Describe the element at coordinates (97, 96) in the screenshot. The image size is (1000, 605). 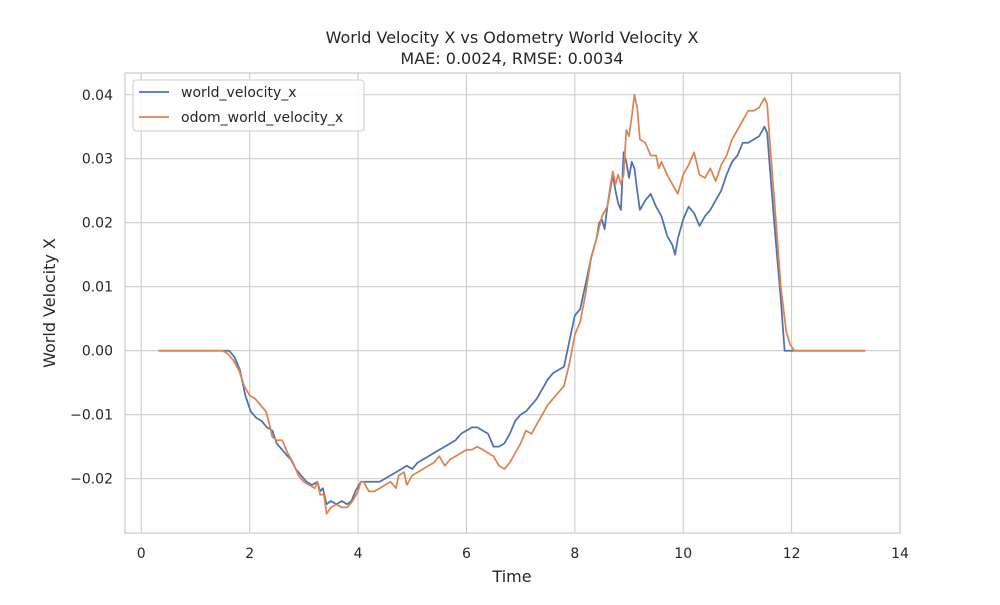
I see `y-tick-label: 0.04` at that location.